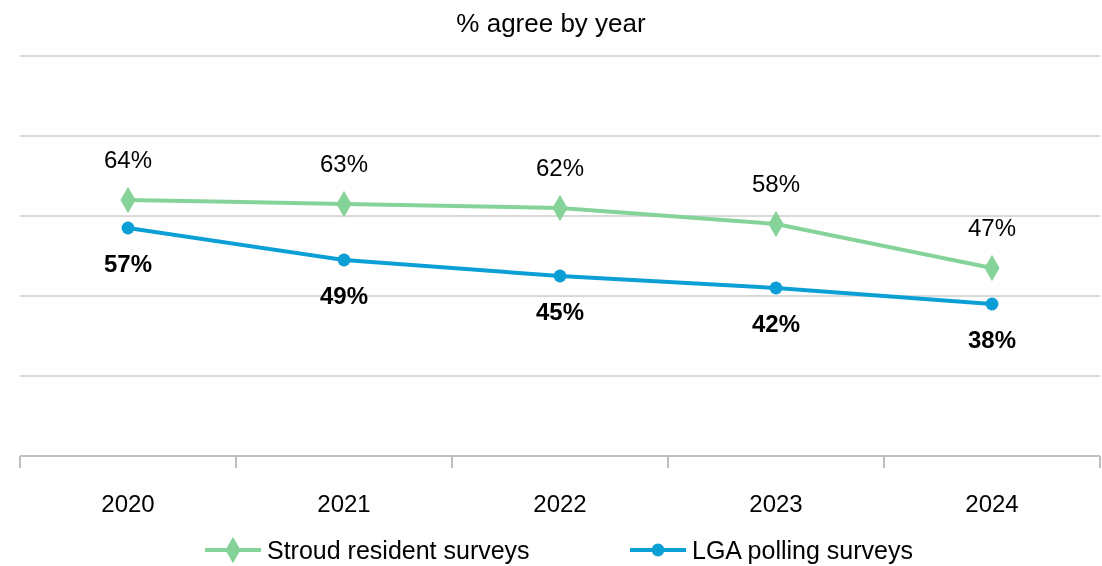 The height and width of the screenshot is (566, 1102). What do you see at coordinates (128, 263) in the screenshot?
I see `data-label: 57%` at bounding box center [128, 263].